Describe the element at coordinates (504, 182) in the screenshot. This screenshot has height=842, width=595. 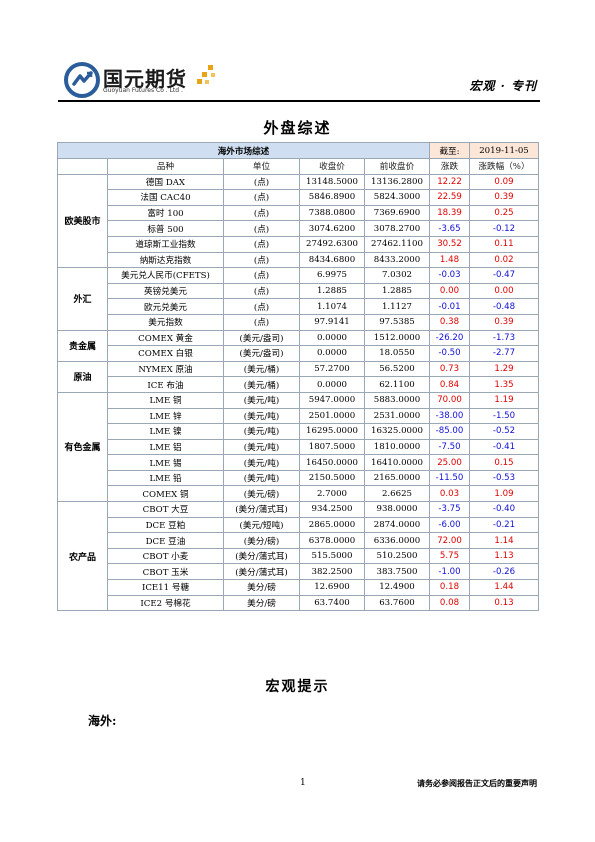
I see `change-percent: 0.09` at that location.